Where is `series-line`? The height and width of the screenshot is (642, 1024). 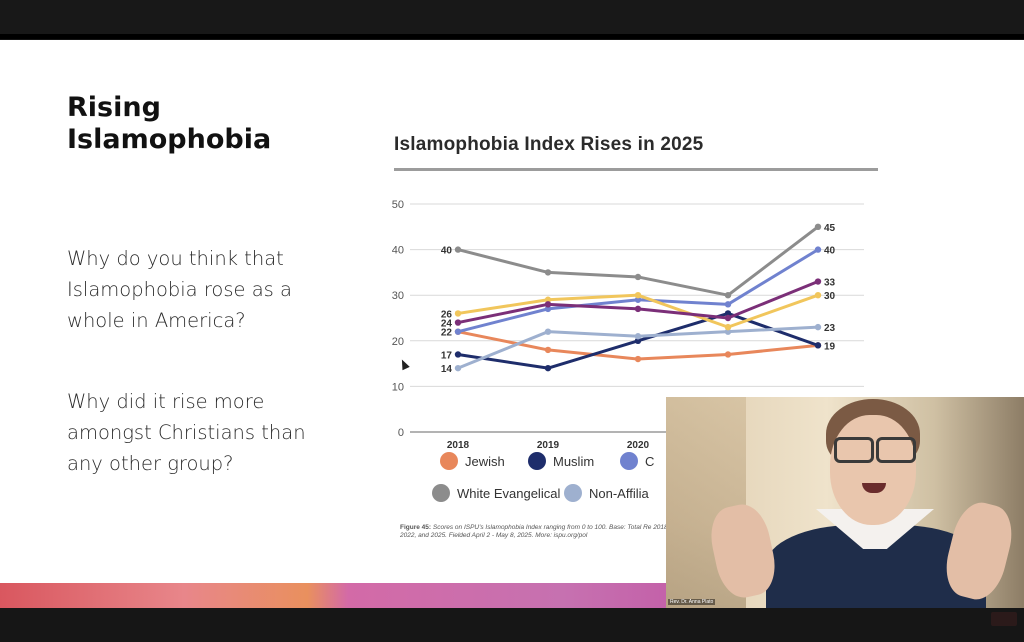 series-line is located at coordinates (638, 261).